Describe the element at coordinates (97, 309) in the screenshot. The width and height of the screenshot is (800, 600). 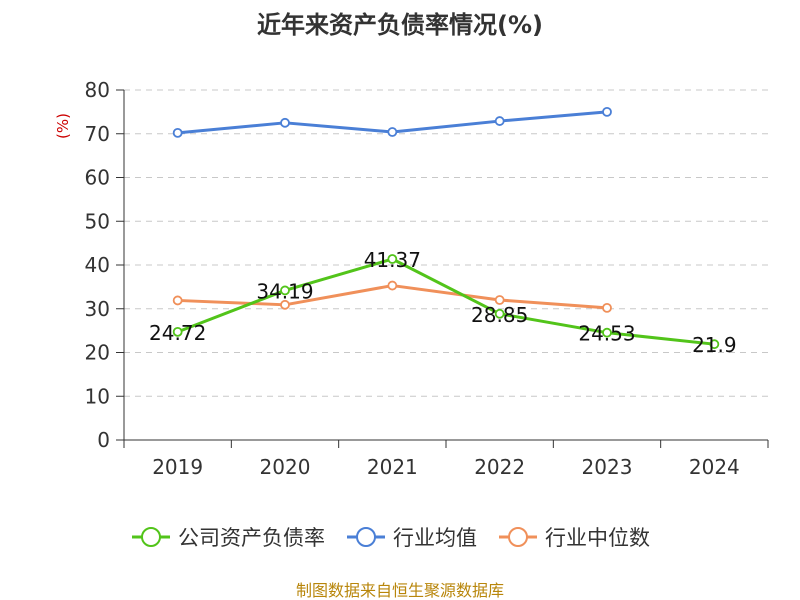
I see `y-tick-label: 30` at that location.